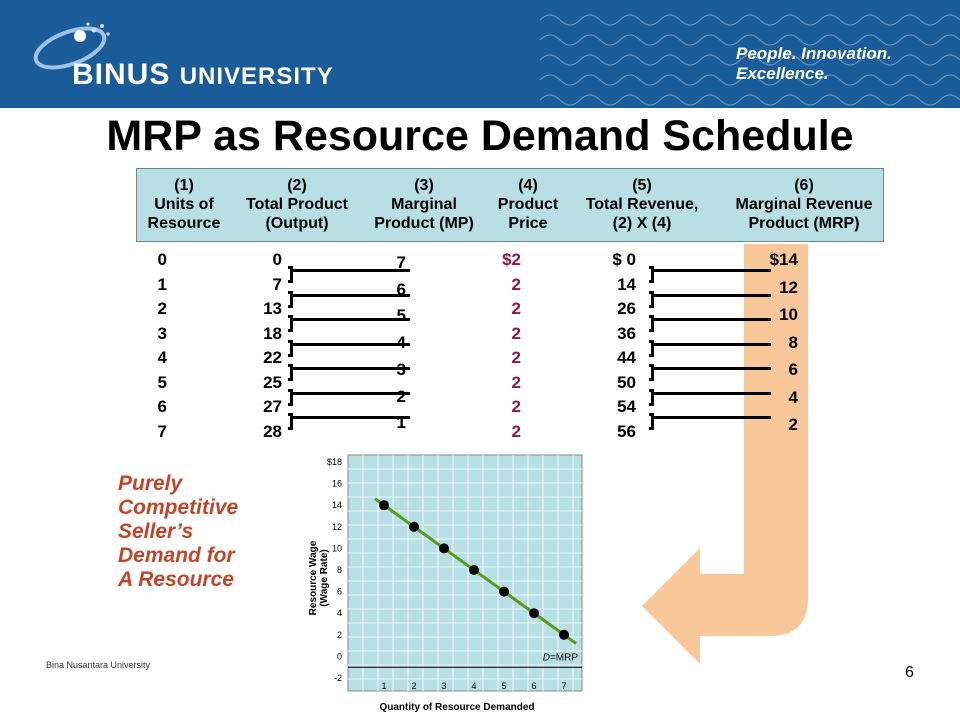 The width and height of the screenshot is (960, 720). I want to click on header-col-4-num: (4), so click(528, 185).